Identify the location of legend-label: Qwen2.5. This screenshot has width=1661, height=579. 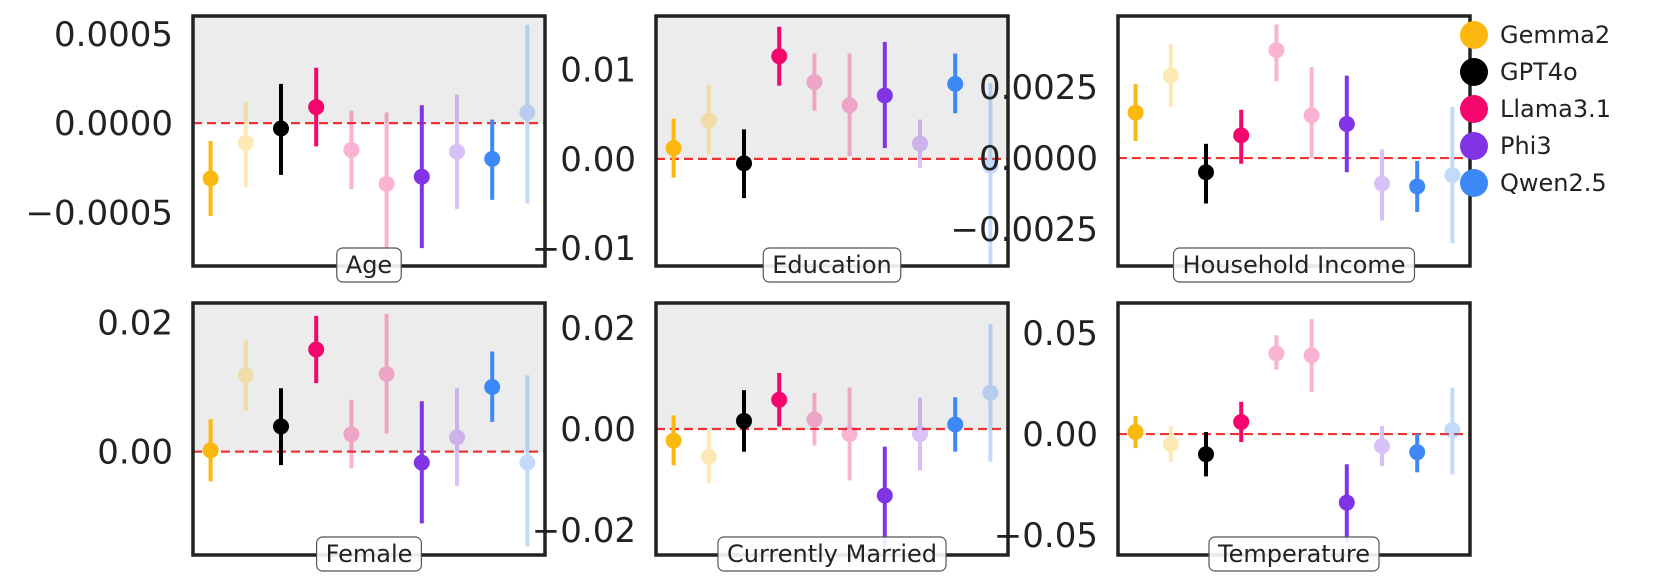
(1553, 182).